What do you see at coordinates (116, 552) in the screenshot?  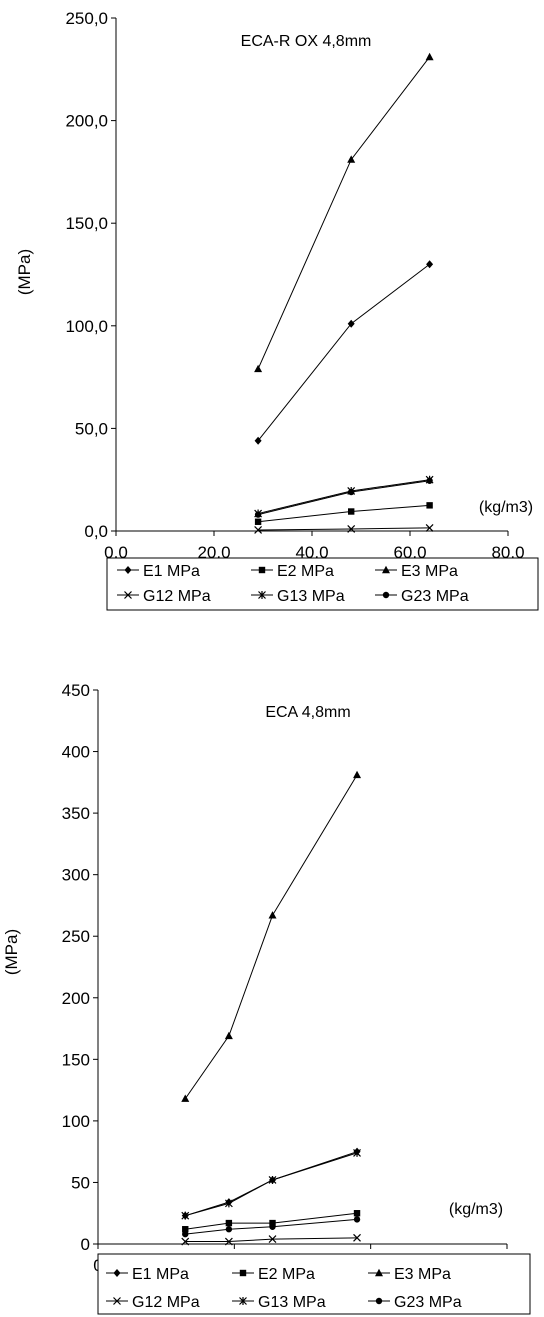 I see `x-tick-label: 0,0` at bounding box center [116, 552].